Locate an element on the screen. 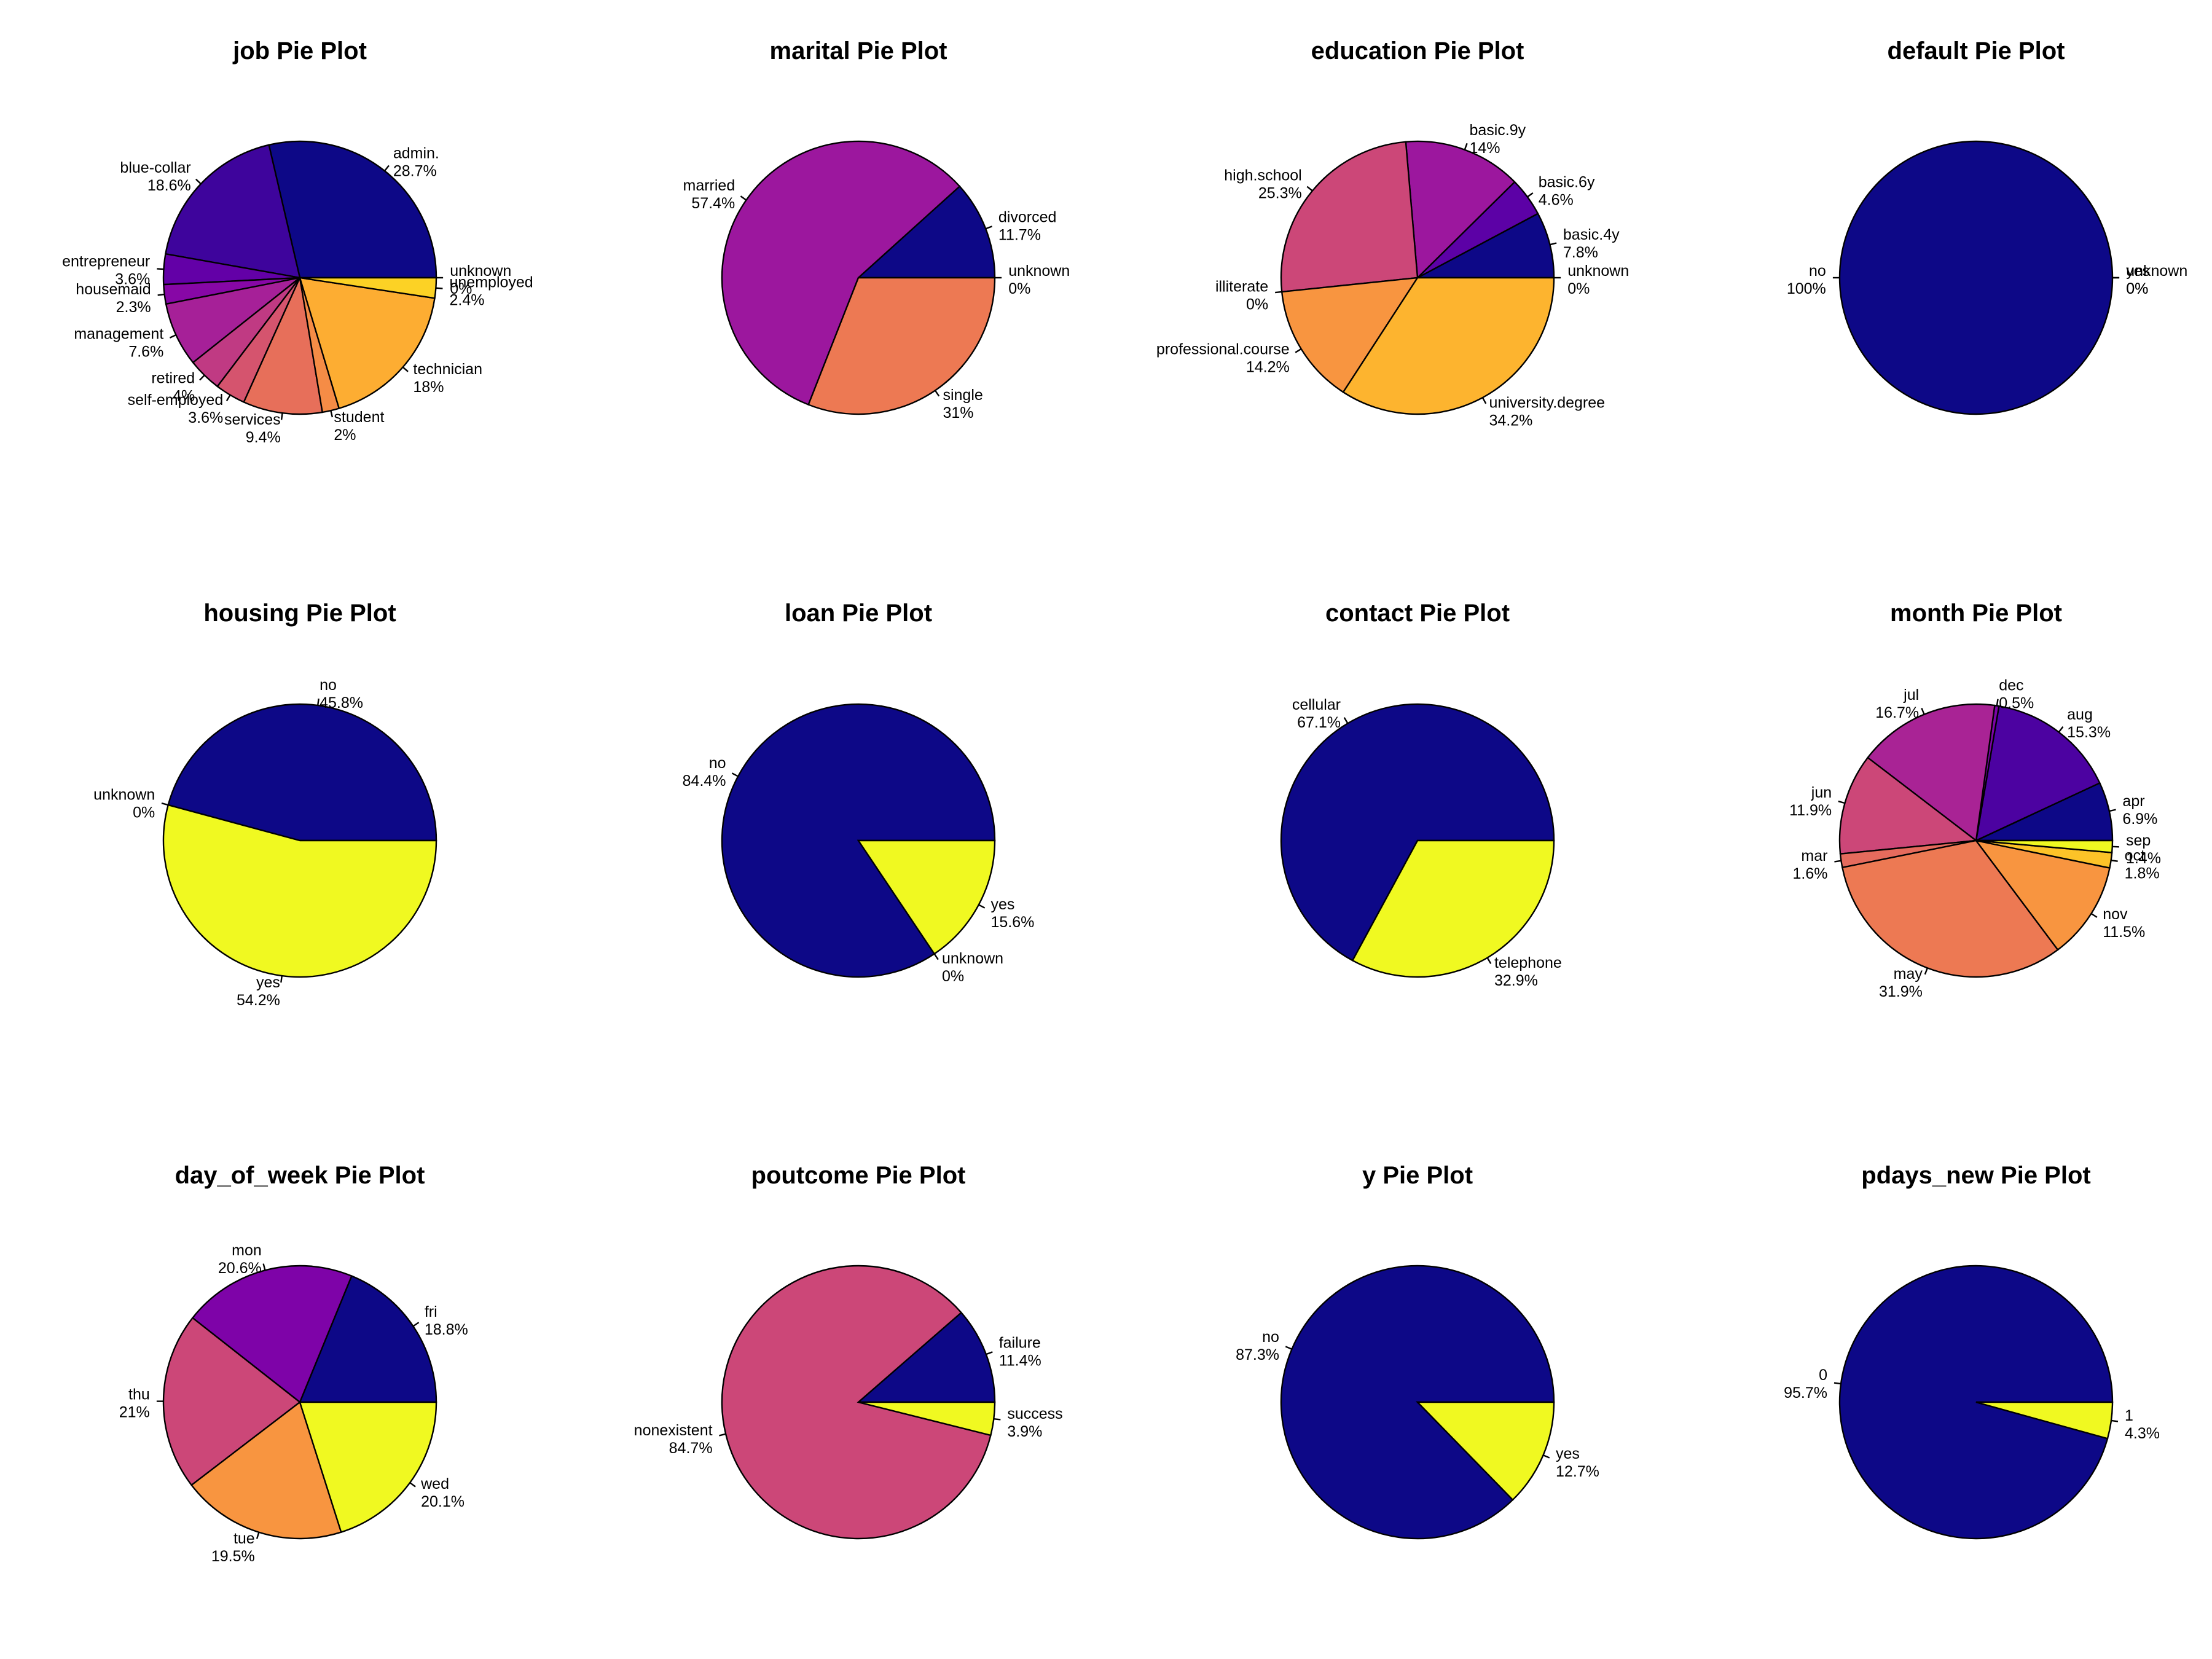 The width and height of the screenshot is (2212, 1659). slice-category-label: admin. is located at coordinates (416, 153).